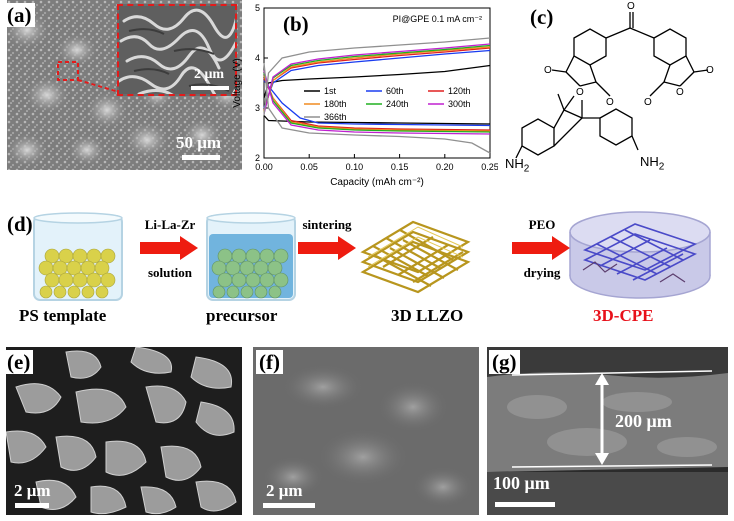 The height and width of the screenshot is (521, 734). What do you see at coordinates (257, 158) in the screenshot?
I see `y-tick-label: 2` at bounding box center [257, 158].